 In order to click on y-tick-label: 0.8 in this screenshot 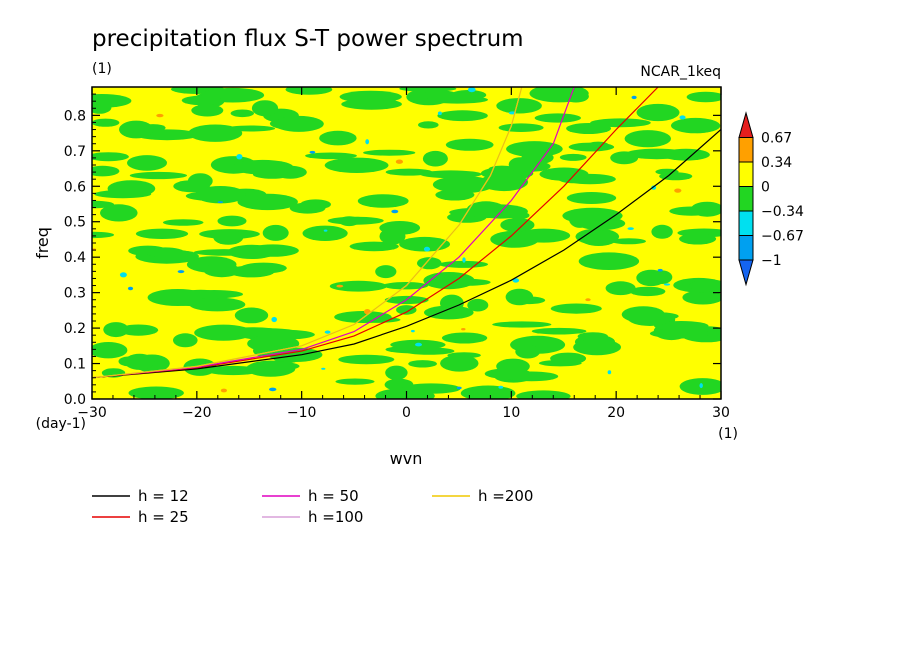, I will do `click(75, 116)`.